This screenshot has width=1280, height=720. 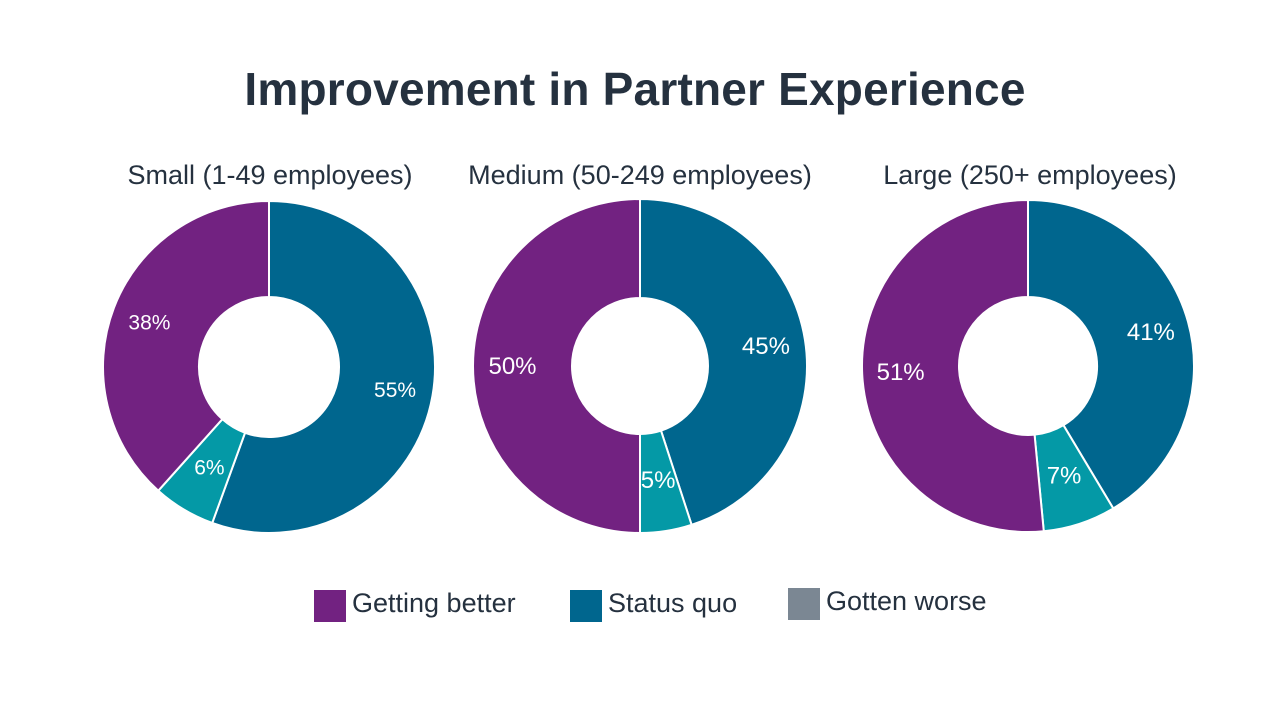 I want to click on data-label-medium-gotten-worse: 5%, so click(x=658, y=480).